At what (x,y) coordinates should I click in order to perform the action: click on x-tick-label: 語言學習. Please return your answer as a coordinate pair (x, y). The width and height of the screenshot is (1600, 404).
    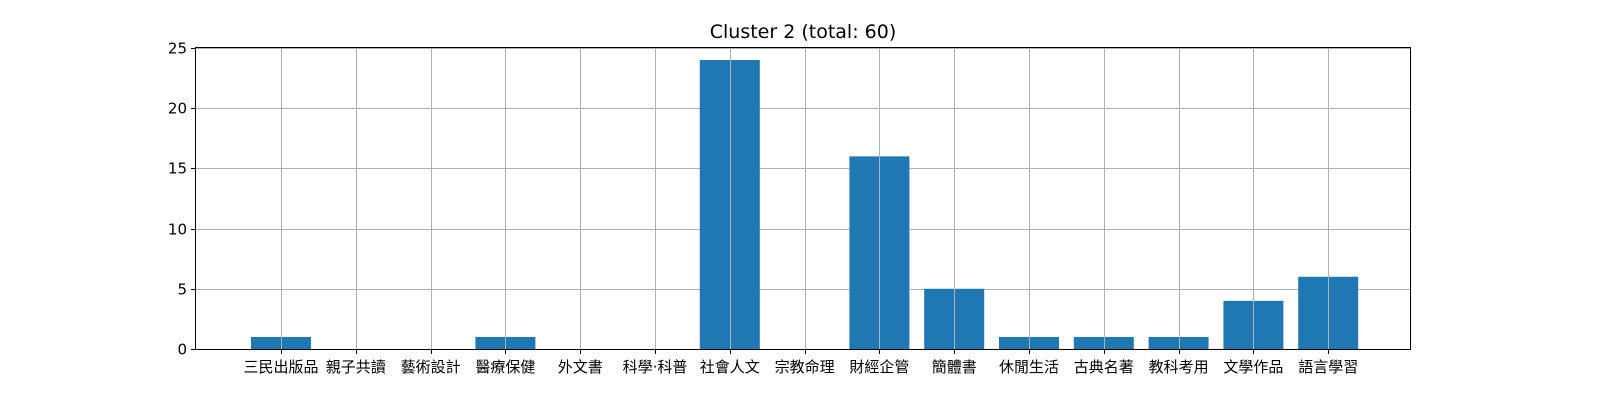
    Looking at the image, I should click on (1328, 367).